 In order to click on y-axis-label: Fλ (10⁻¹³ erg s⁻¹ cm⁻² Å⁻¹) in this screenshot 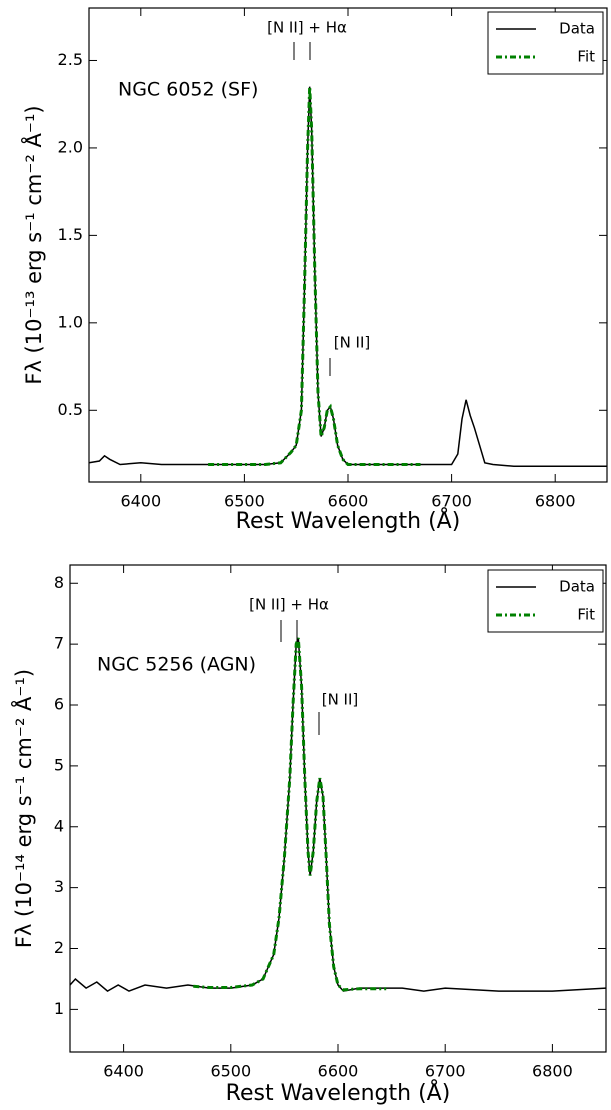, I will do `click(33, 244)`.